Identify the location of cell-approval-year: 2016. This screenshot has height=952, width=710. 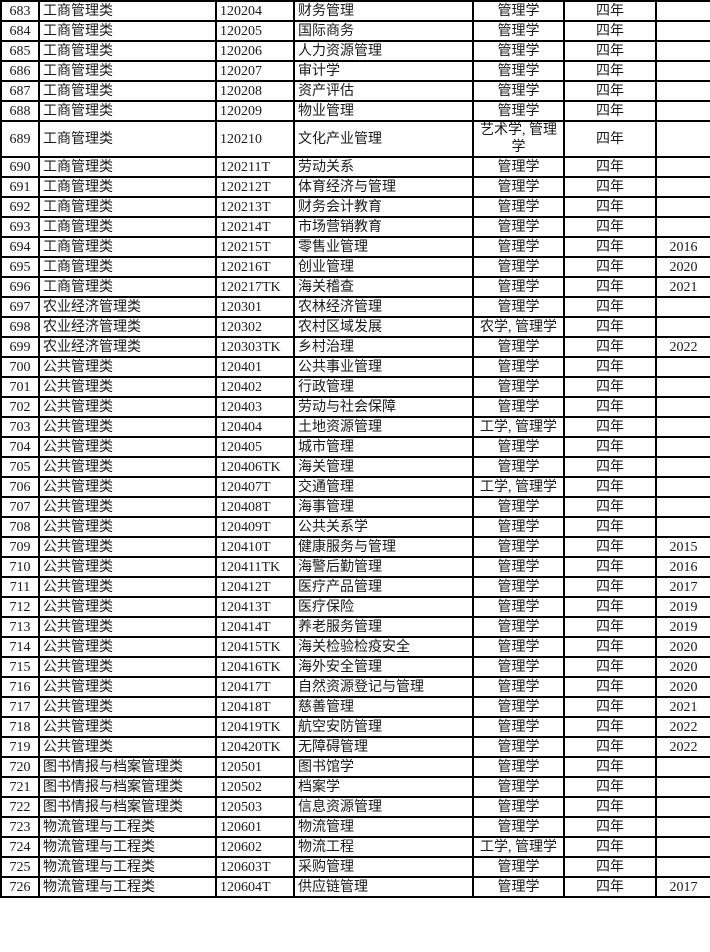
(682, 567).